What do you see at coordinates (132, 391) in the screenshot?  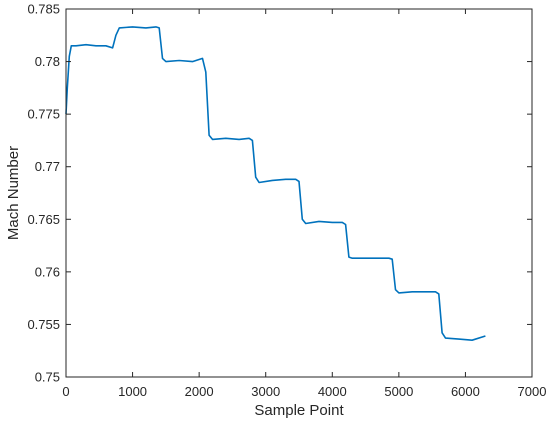 I see `x-tick-label: 1000` at bounding box center [132, 391].